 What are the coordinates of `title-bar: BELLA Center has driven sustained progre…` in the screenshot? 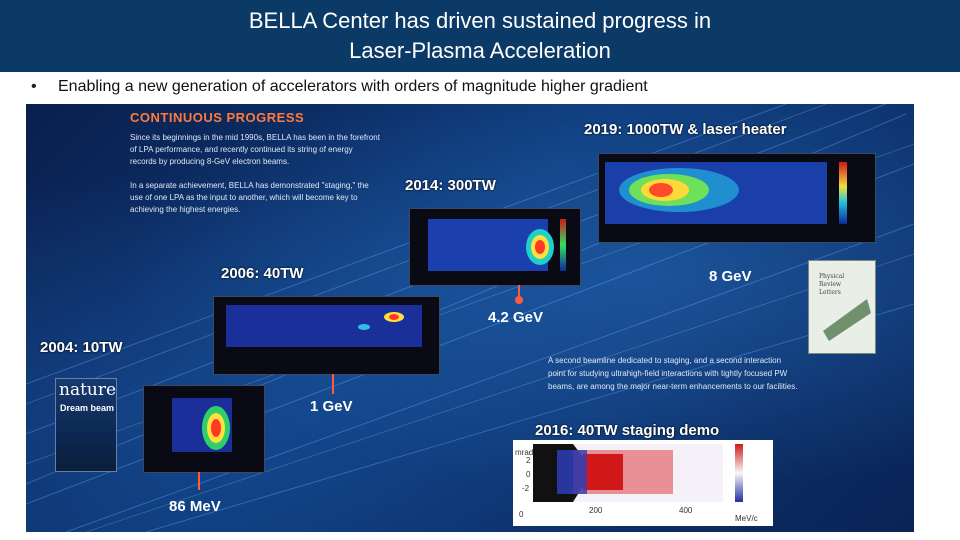 It's located at (480, 36).